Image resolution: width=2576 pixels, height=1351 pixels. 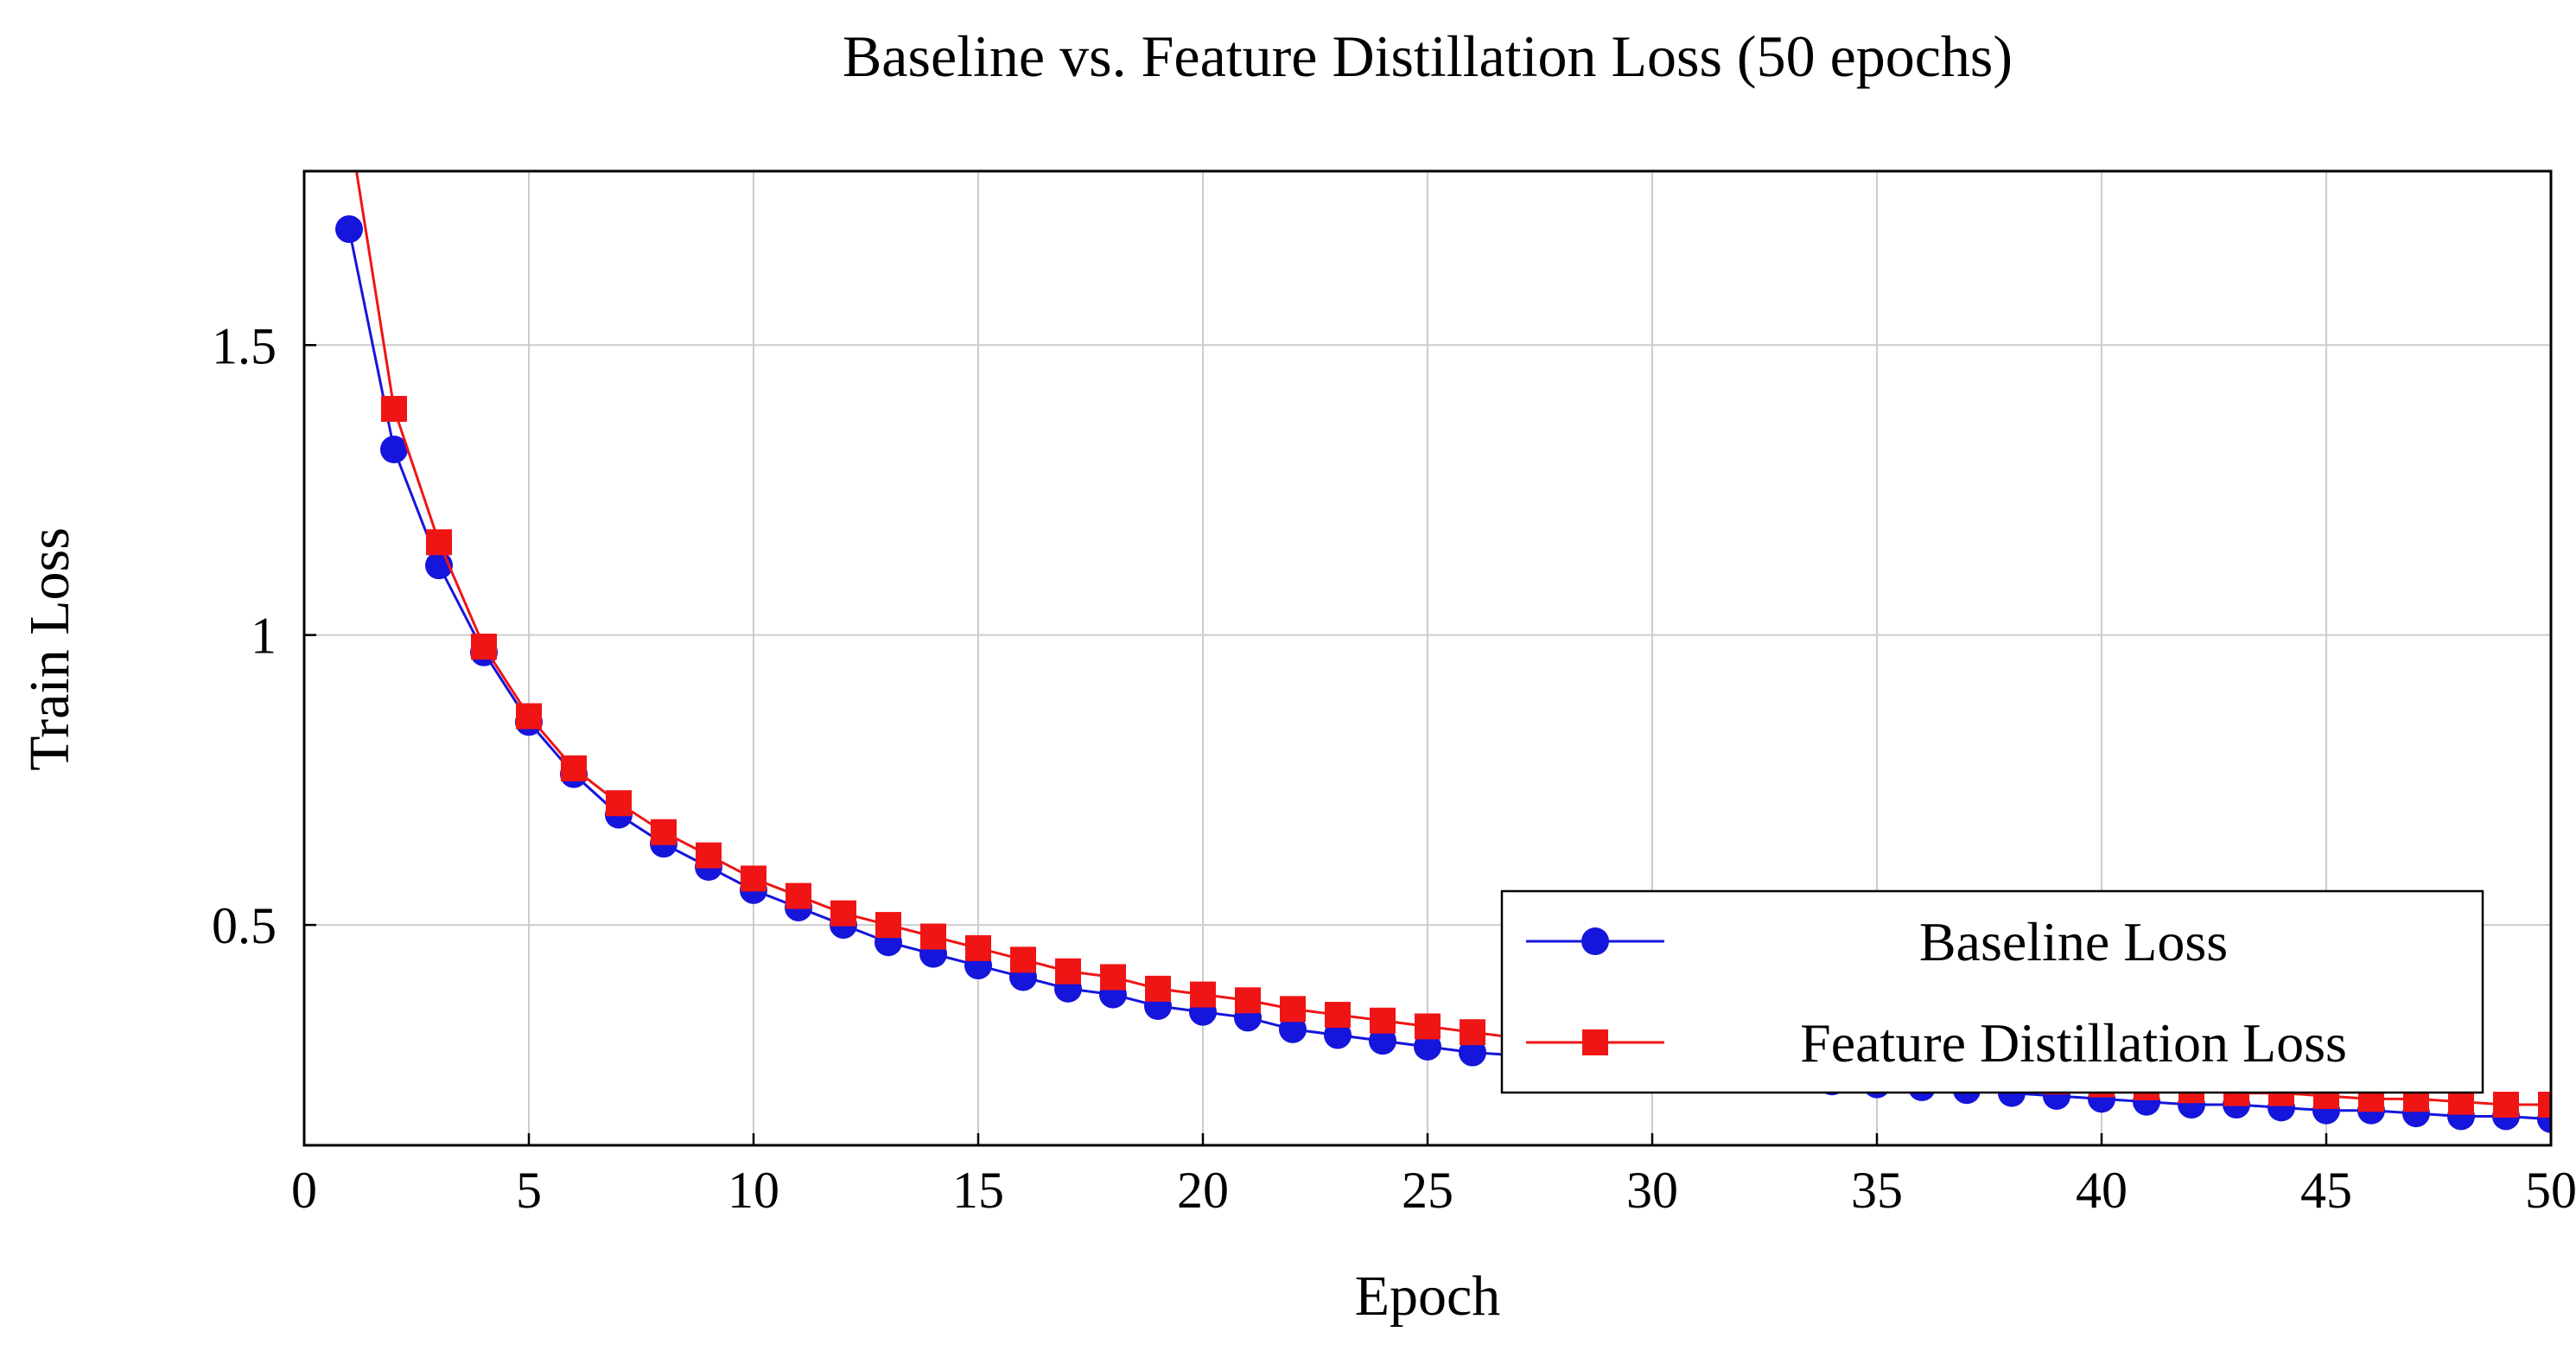 What do you see at coordinates (978, 1190) in the screenshot?
I see `x-tick-label: 15` at bounding box center [978, 1190].